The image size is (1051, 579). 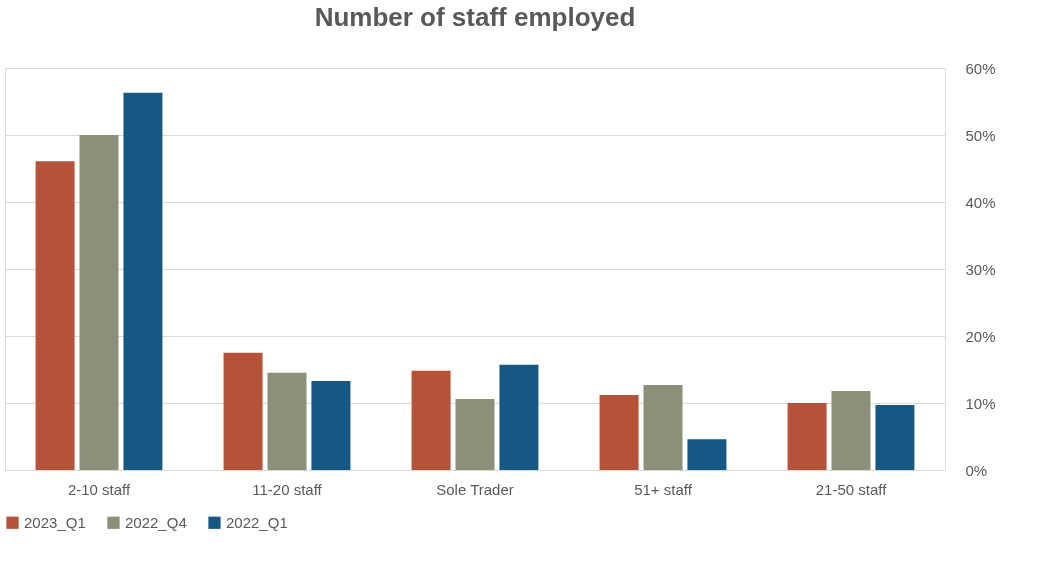 I want to click on y-tick-label: 30%, so click(x=980, y=269).